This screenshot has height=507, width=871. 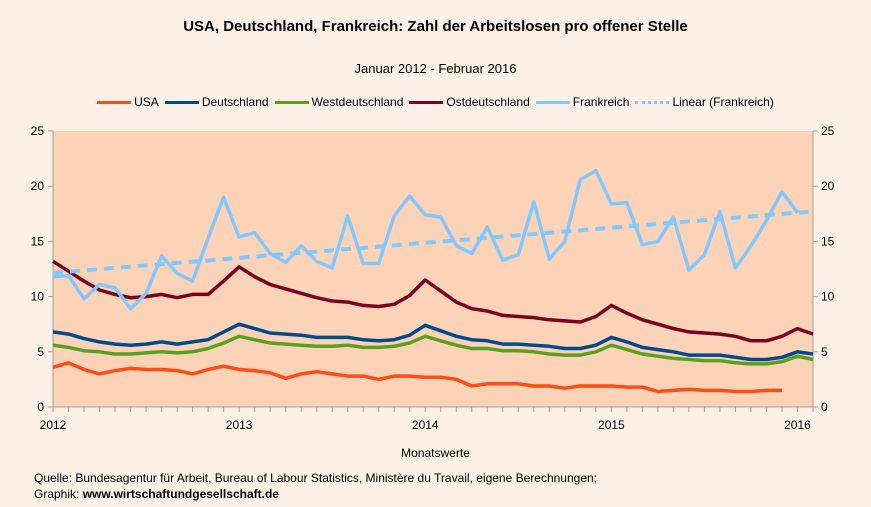 What do you see at coordinates (180, 494) in the screenshot?
I see `graphic-url: www.wirtschaftundgesellschaft.de` at bounding box center [180, 494].